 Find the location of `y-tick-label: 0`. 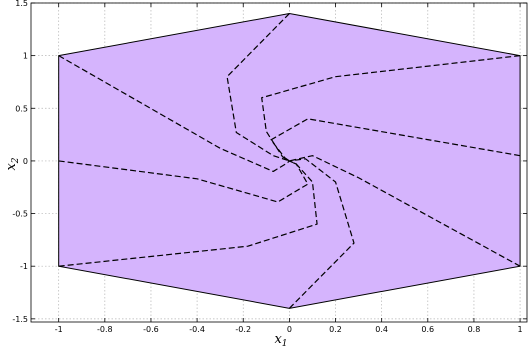

y-tick-label: 0 is located at coordinates (25, 161).